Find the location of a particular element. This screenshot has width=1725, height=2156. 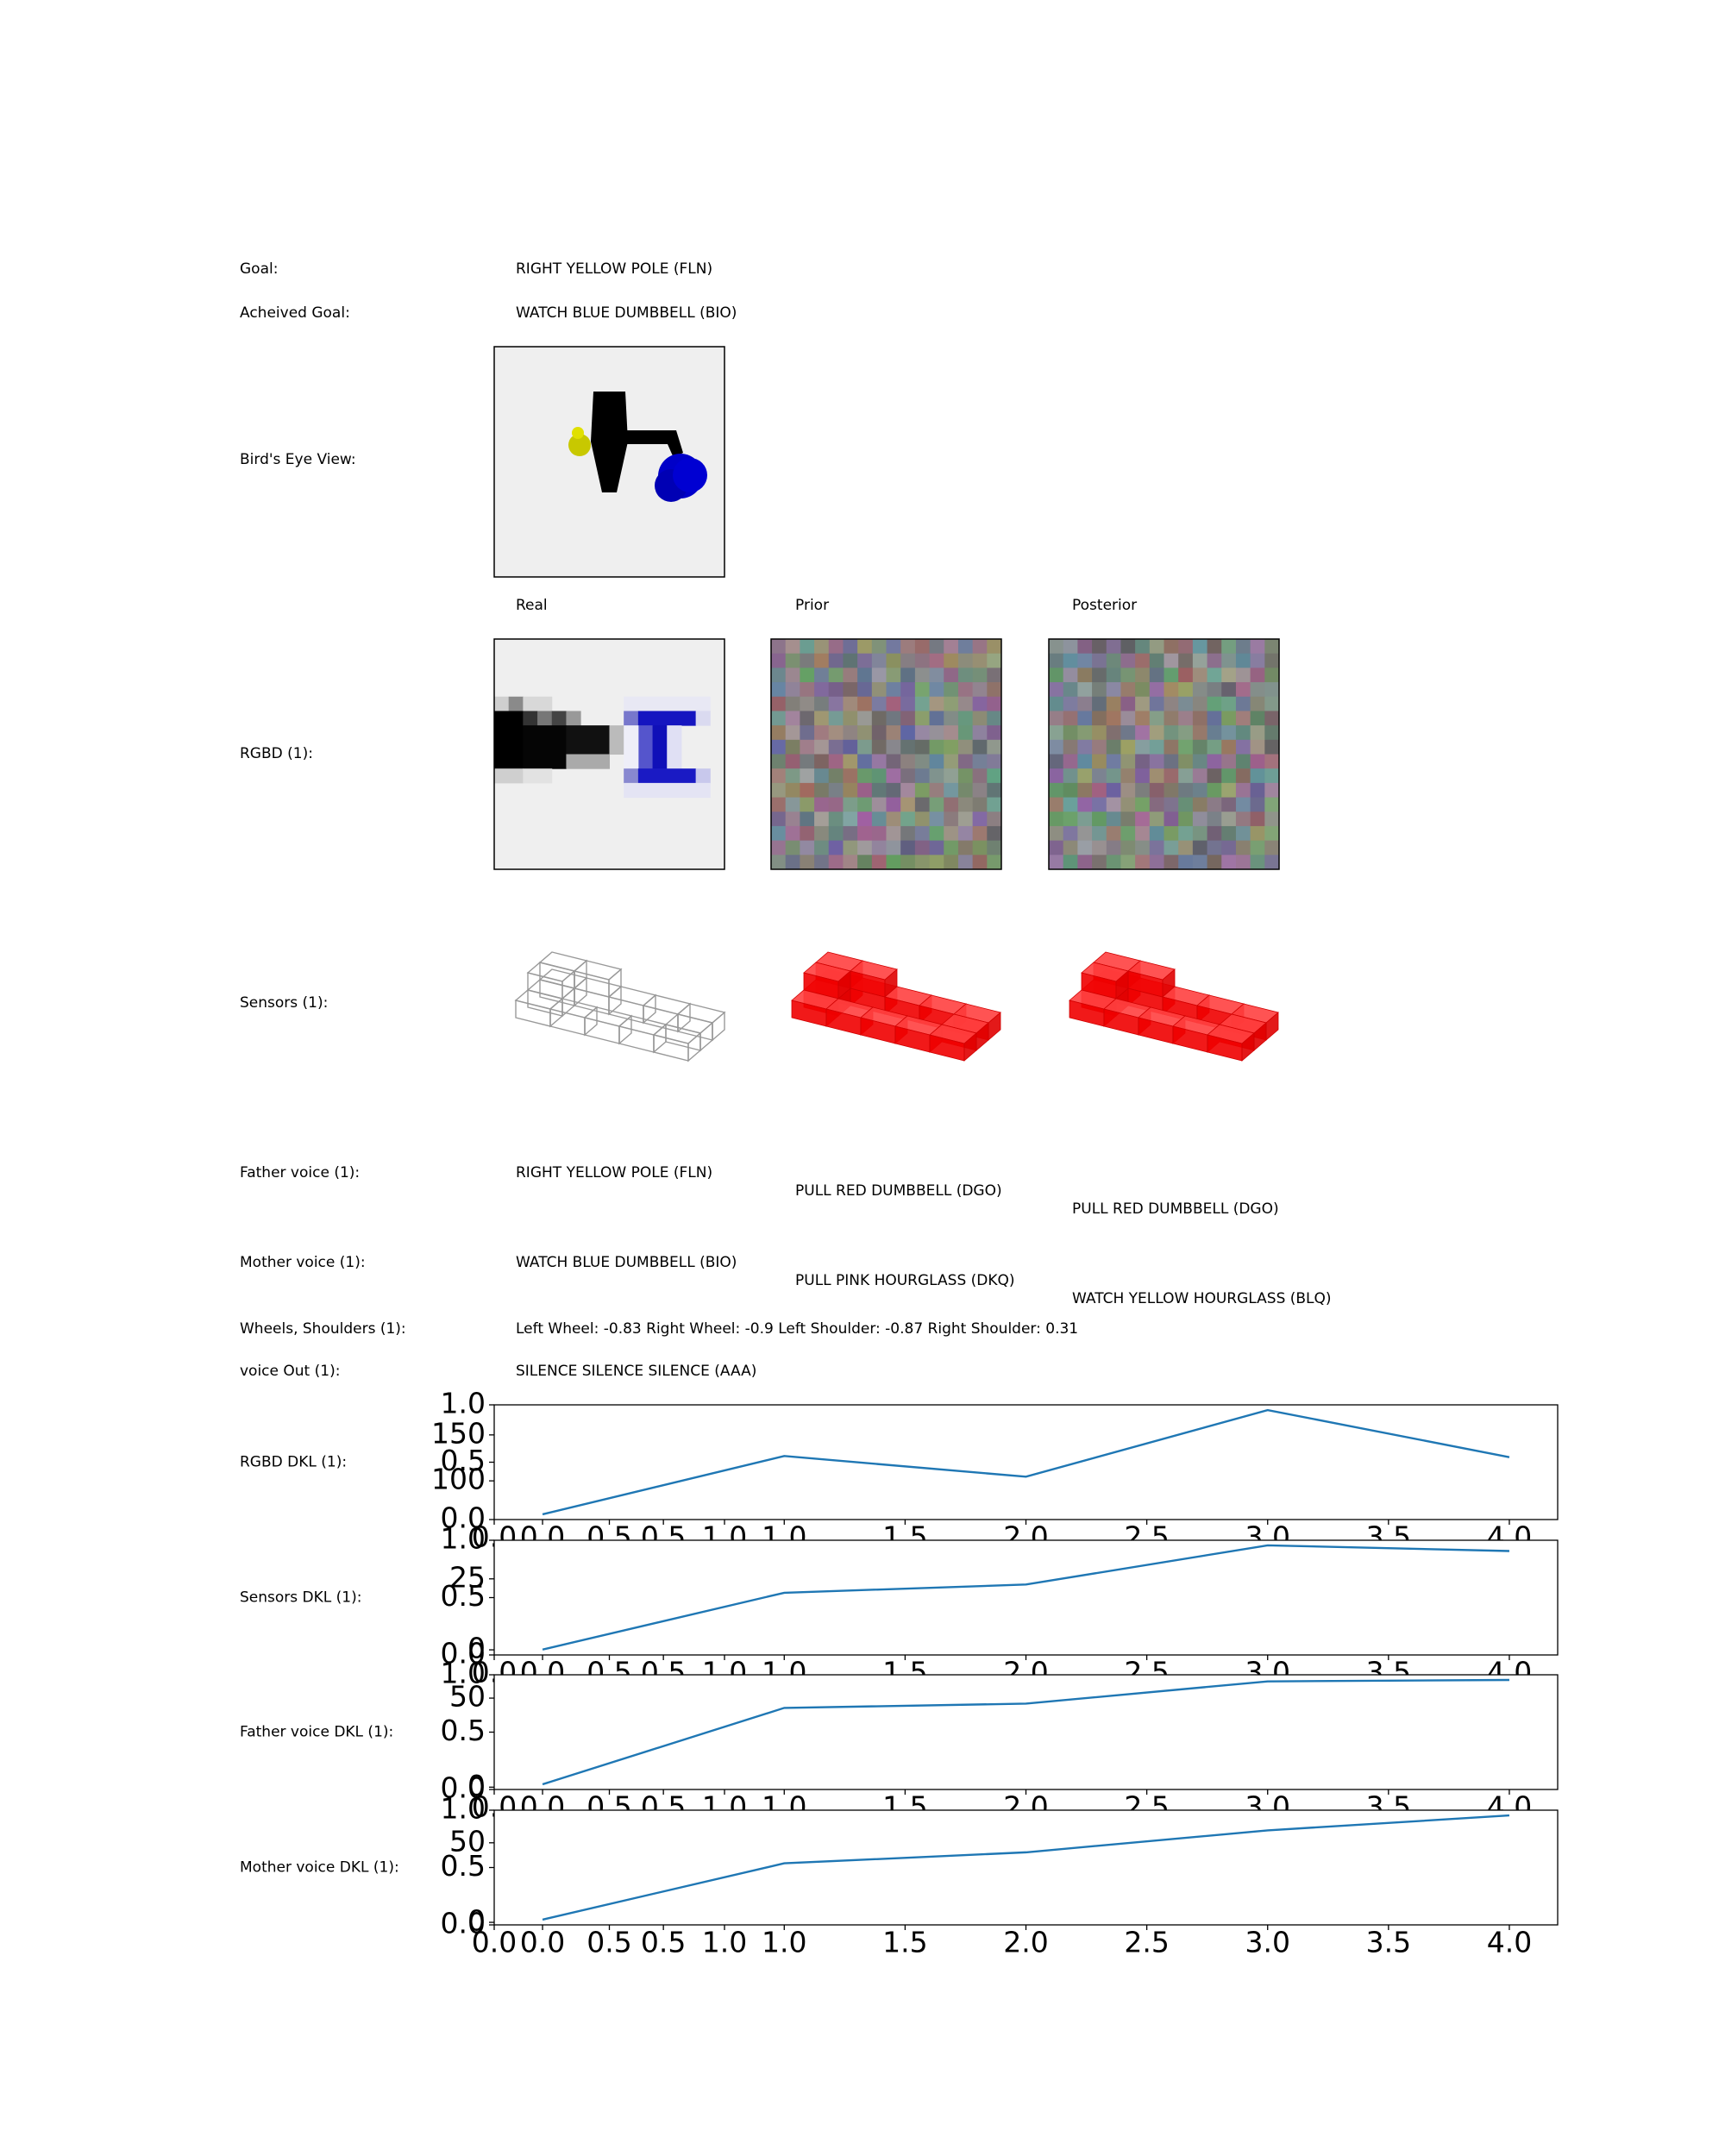

y-tick-label: 50 is located at coordinates (467, 1841).